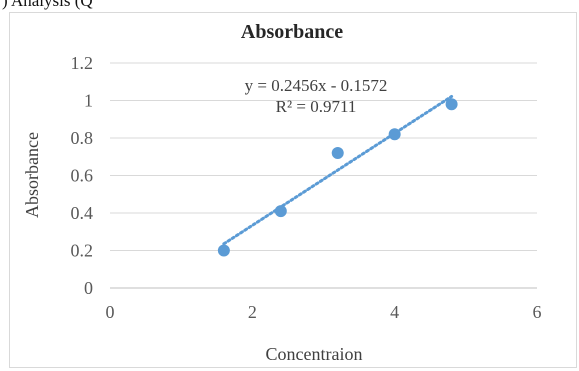 The height and width of the screenshot is (371, 579). I want to click on y-tick-label: 0.2, so click(82, 251).